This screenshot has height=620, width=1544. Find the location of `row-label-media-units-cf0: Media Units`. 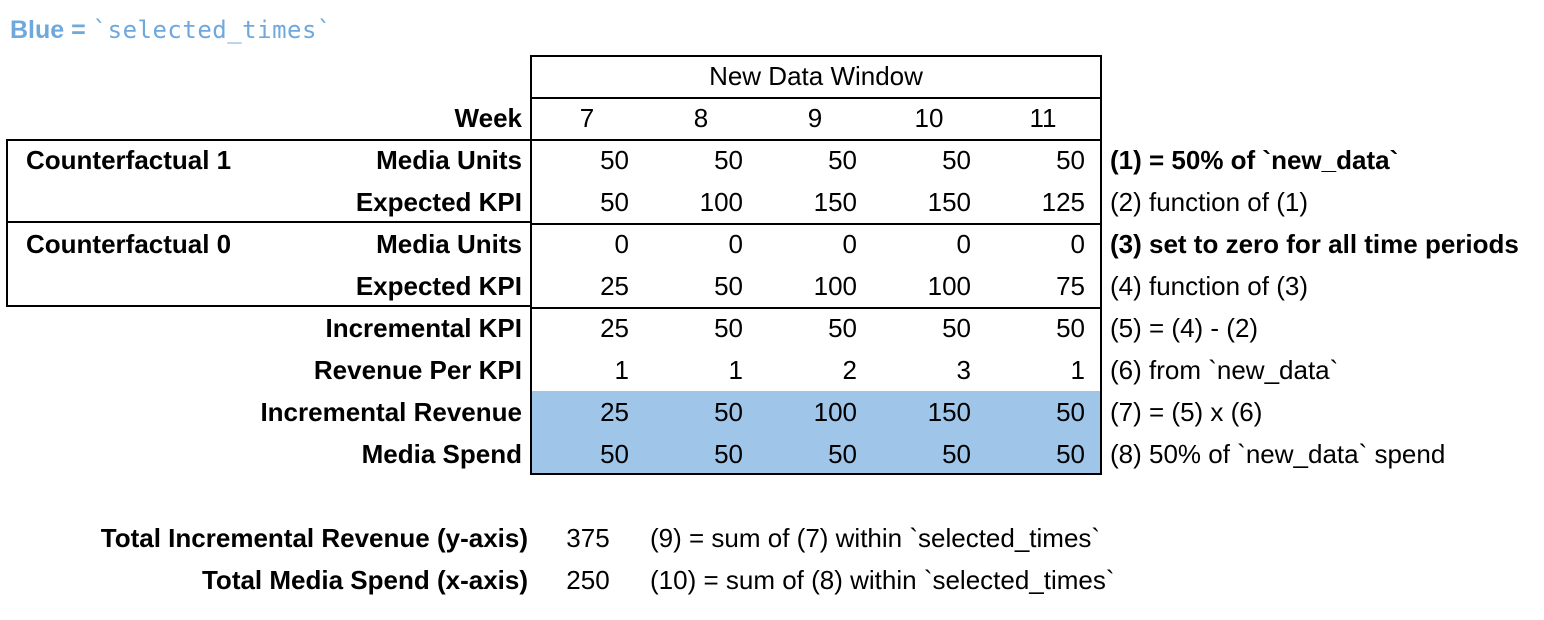

row-label-media-units-cf0: Media Units is located at coordinates (449, 244).